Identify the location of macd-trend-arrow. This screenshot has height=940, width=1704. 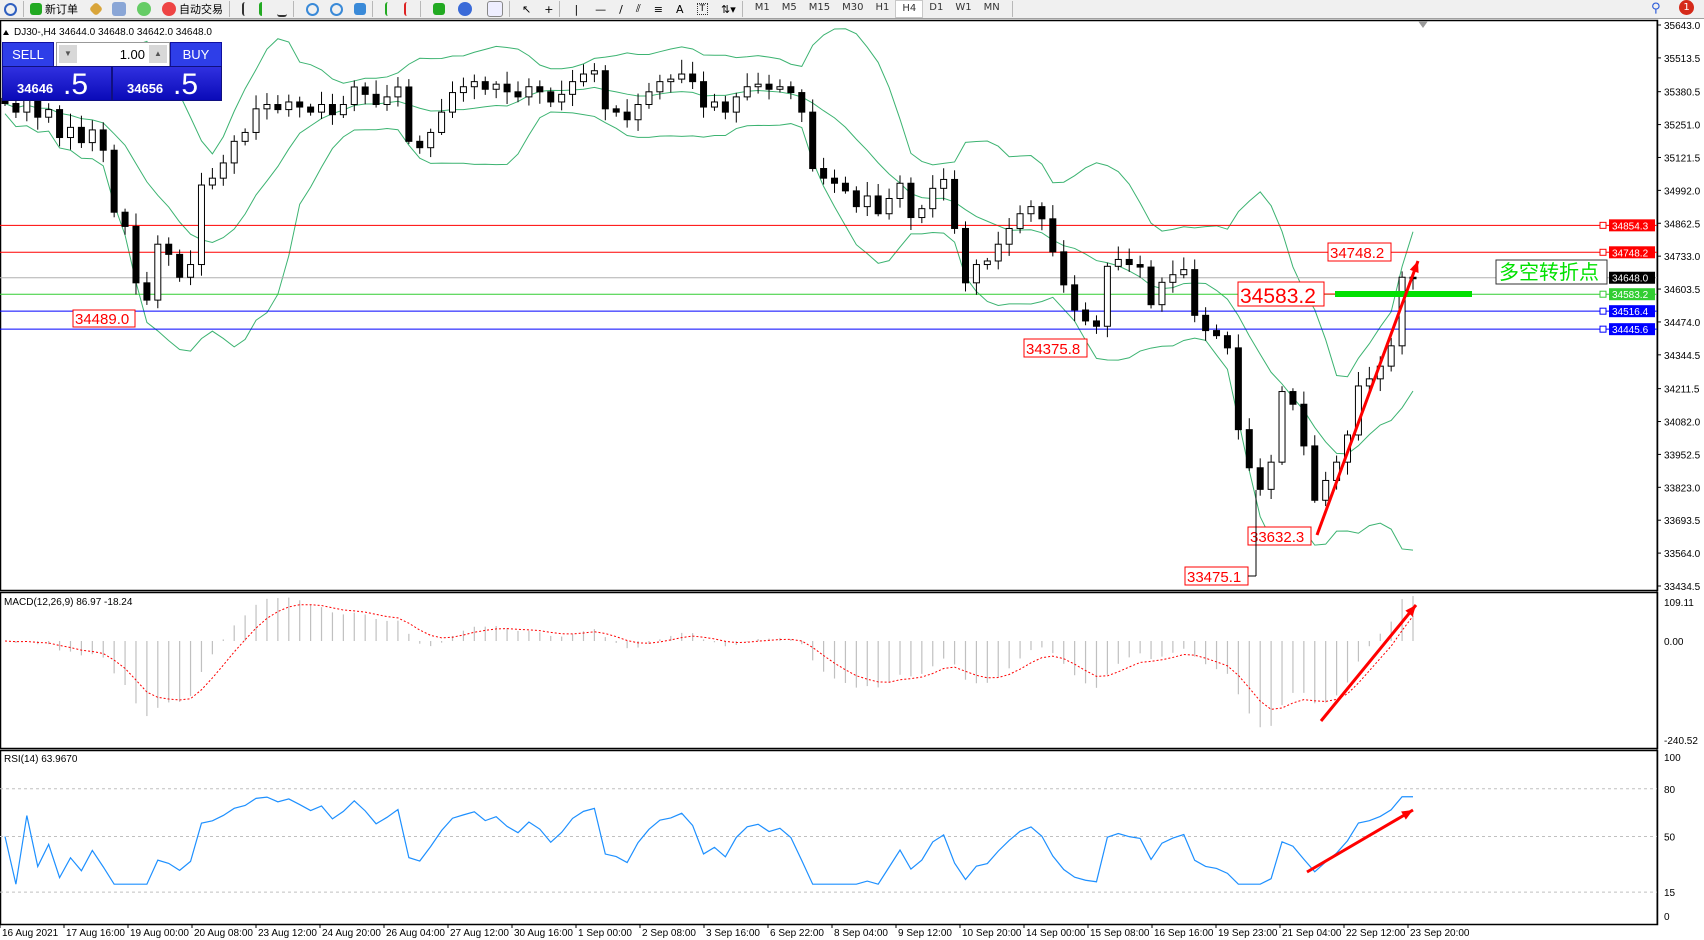
(1368, 663).